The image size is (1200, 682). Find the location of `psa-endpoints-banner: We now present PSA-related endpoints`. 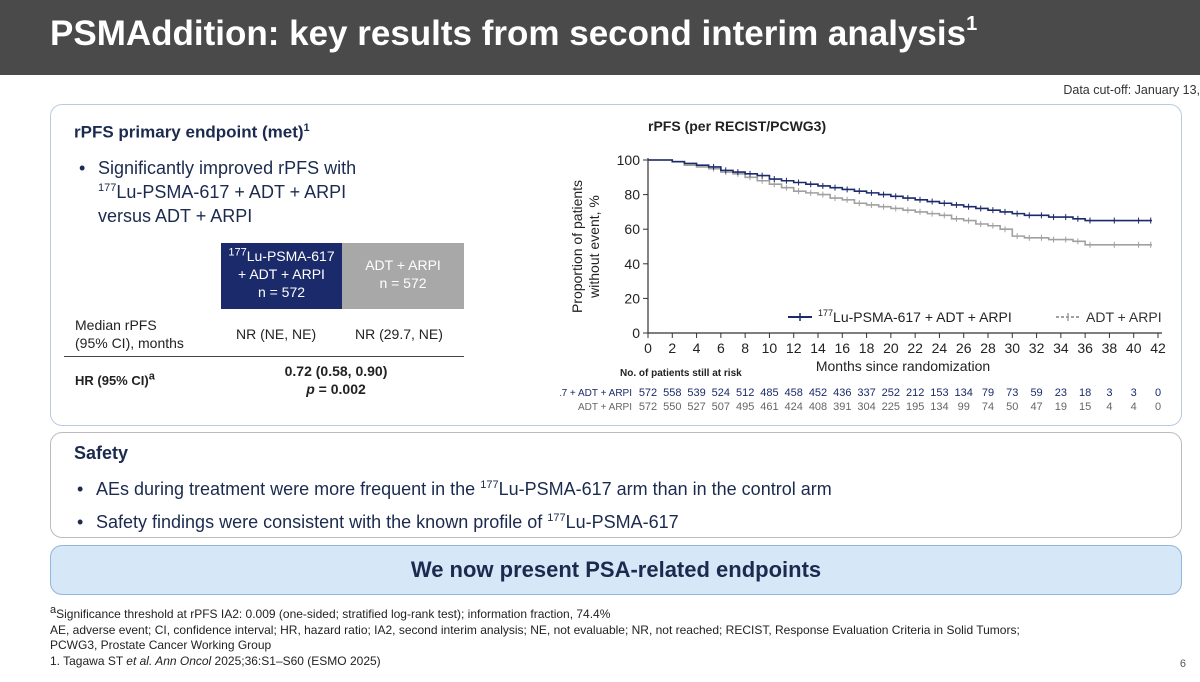

psa-endpoints-banner: We now present PSA-related endpoints is located at coordinates (616, 570).